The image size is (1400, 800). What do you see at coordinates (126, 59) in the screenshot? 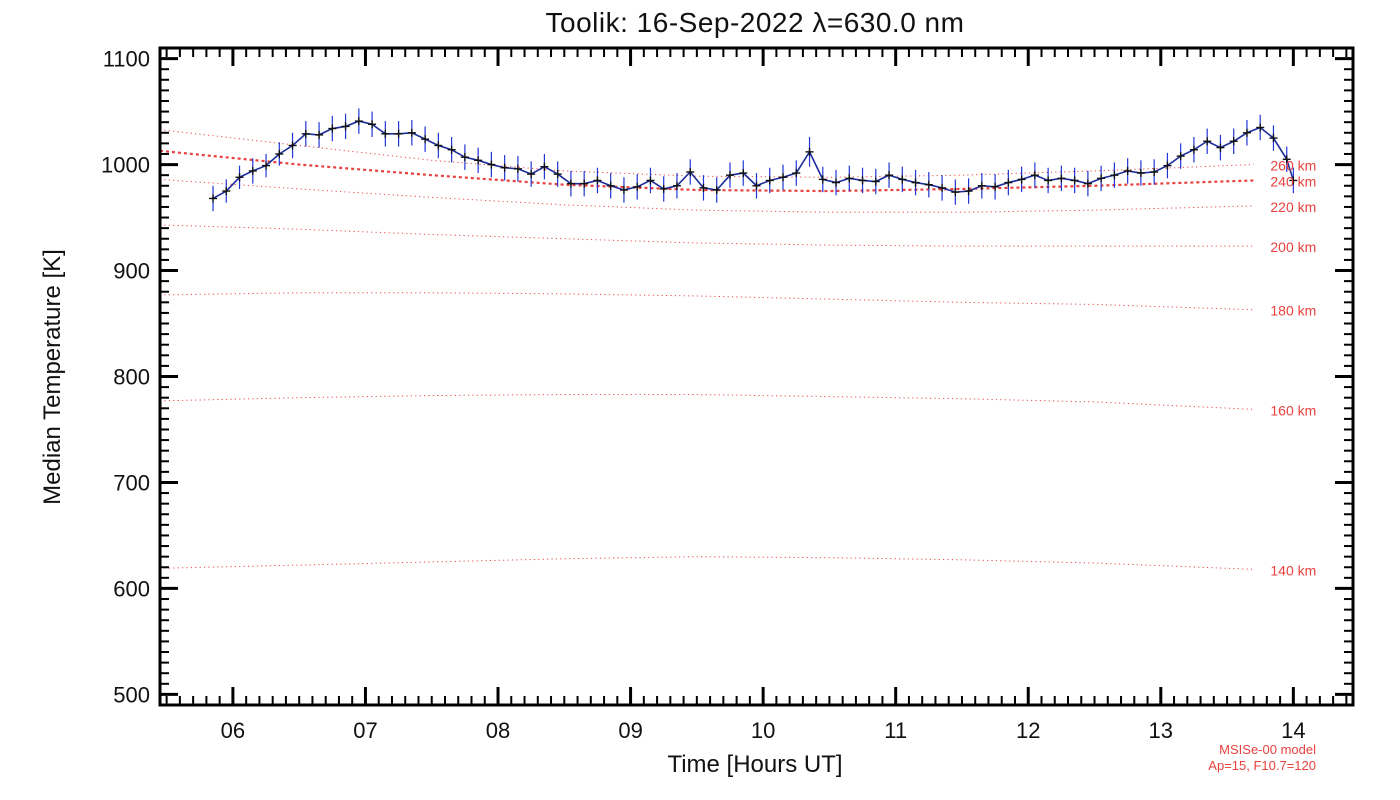
I see `y-tick-label: 1100` at bounding box center [126, 59].